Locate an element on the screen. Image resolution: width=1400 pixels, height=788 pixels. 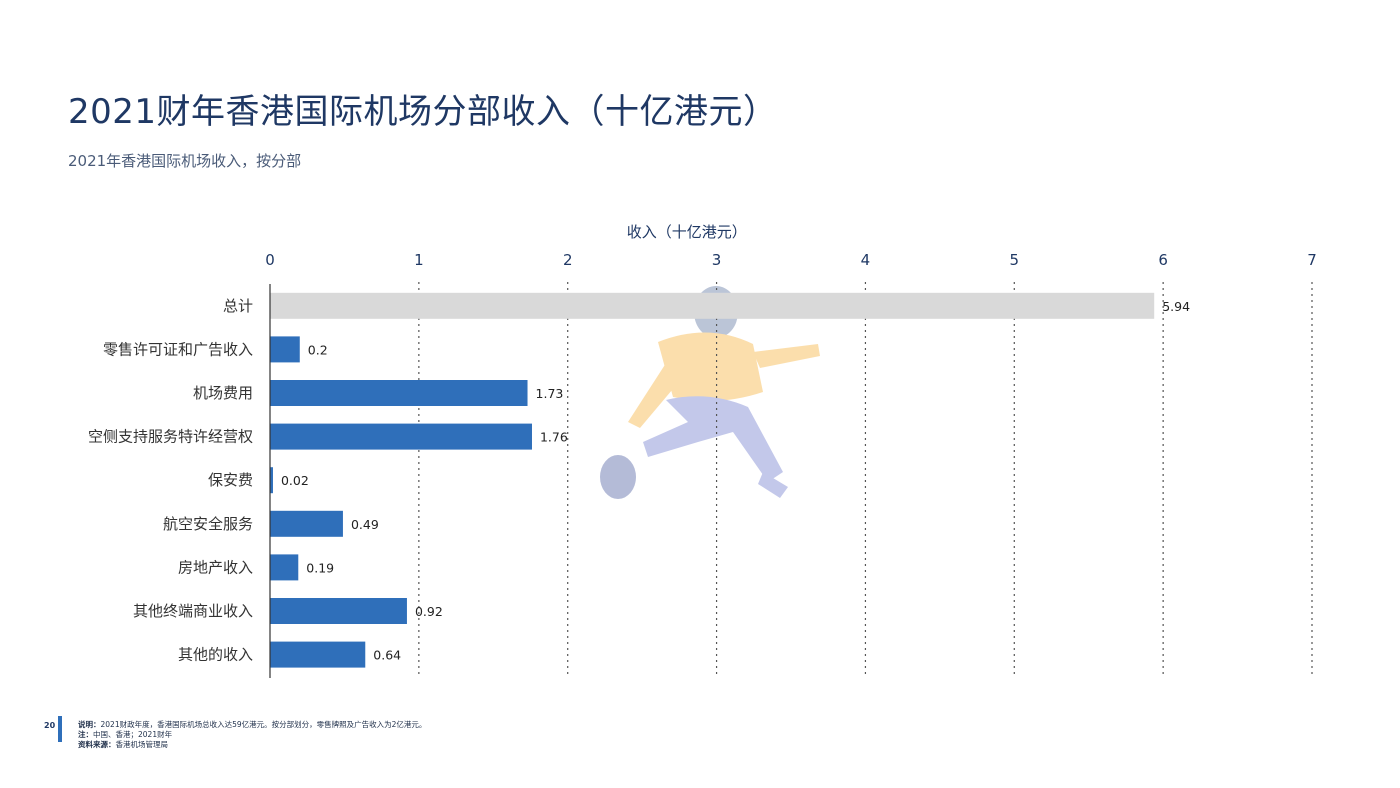
category-label: 机场费用 is located at coordinates (223, 393).